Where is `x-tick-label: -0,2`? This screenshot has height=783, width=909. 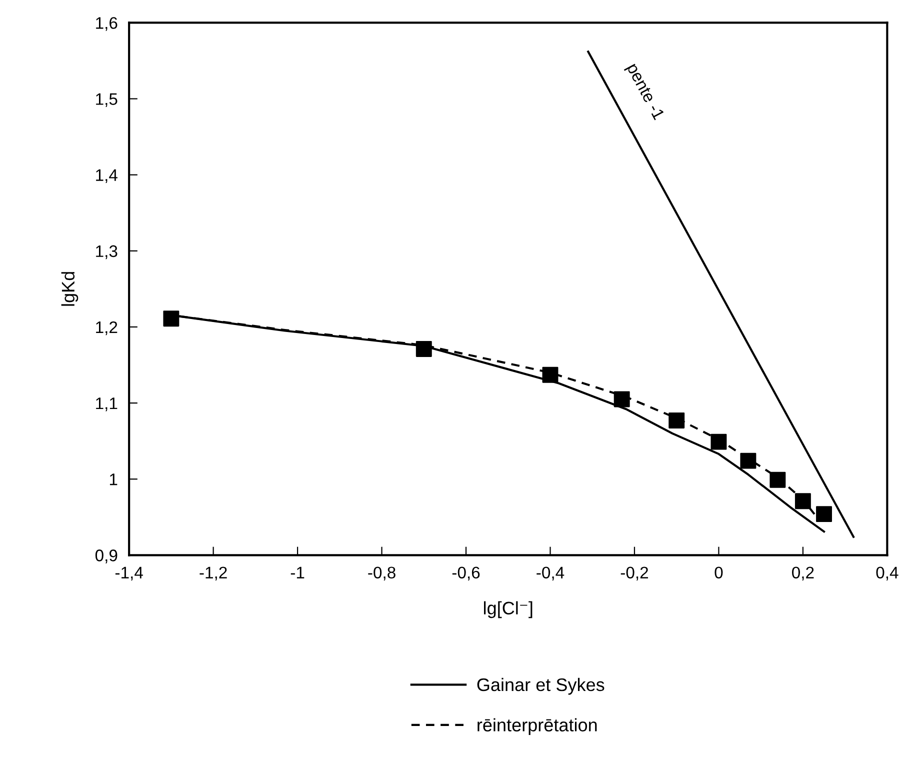
x-tick-label: -0,2 is located at coordinates (634, 573).